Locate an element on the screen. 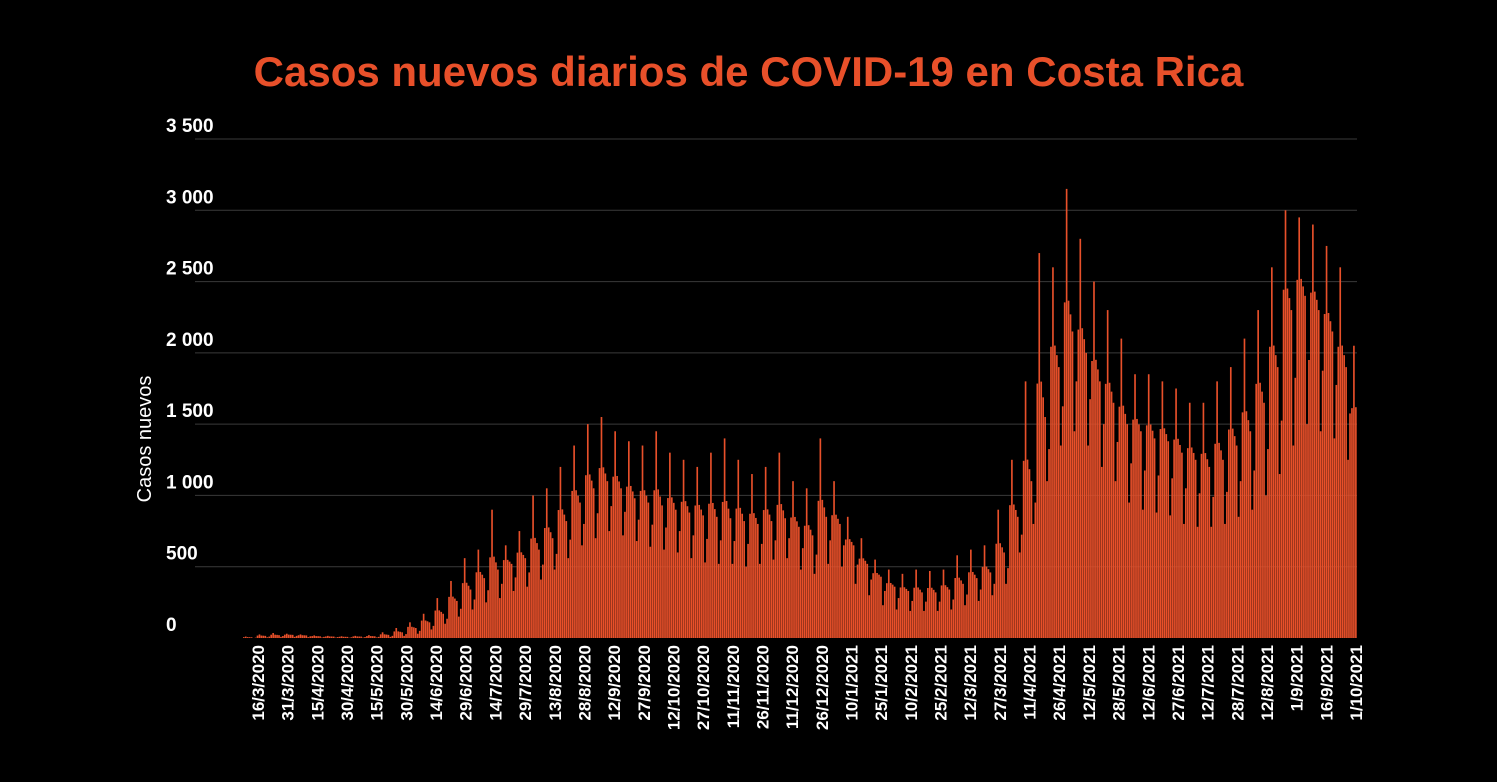  x-tick-label: 29/6/2020 is located at coordinates (466, 683).